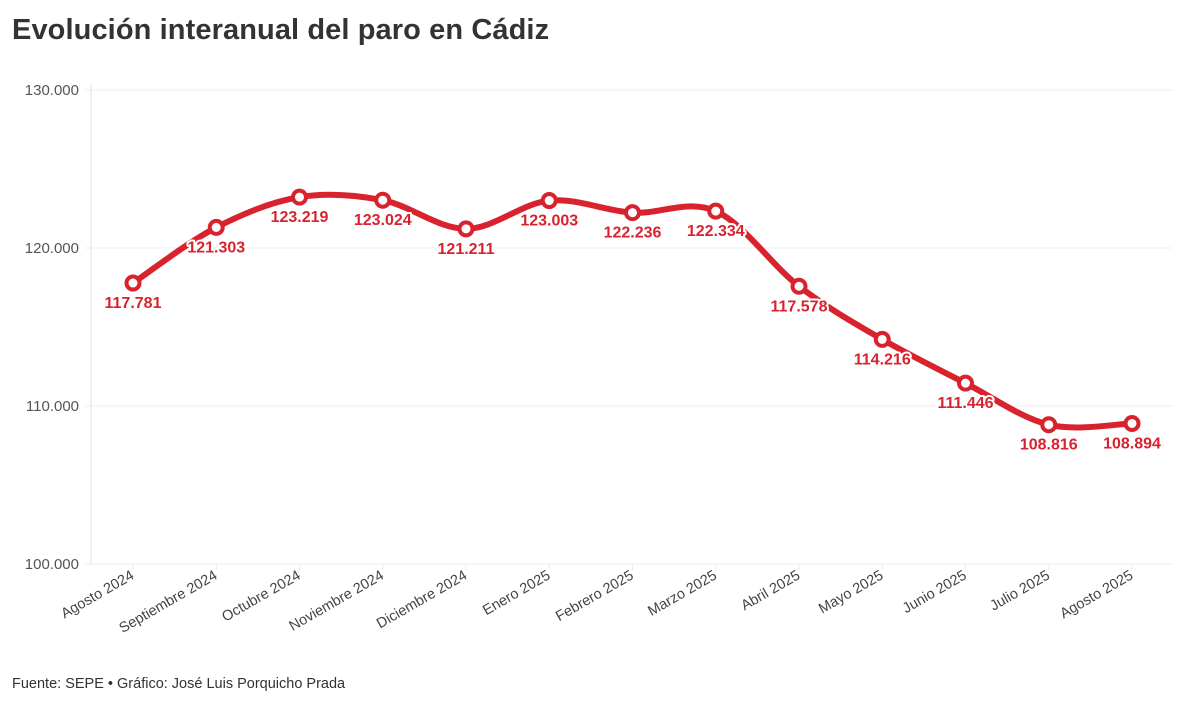 This screenshot has height=708, width=1200. Describe the element at coordinates (882, 359) in the screenshot. I see `data-label: 114.216` at that location.